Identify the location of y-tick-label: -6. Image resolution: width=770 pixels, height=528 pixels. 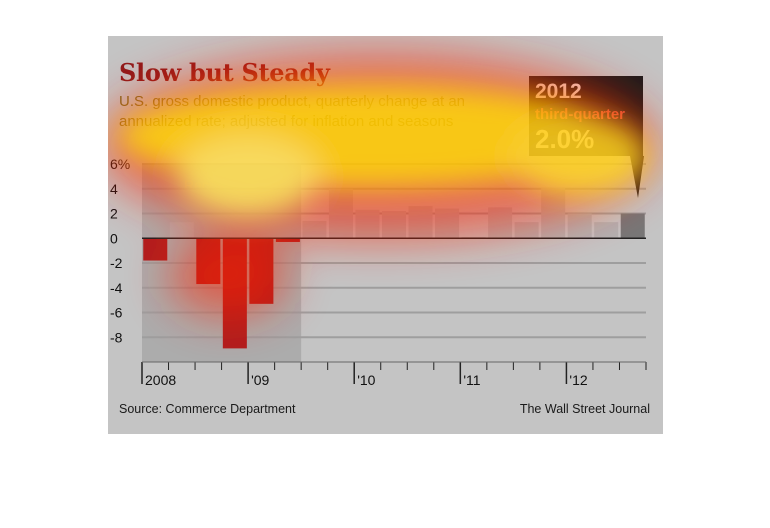
(116, 313).